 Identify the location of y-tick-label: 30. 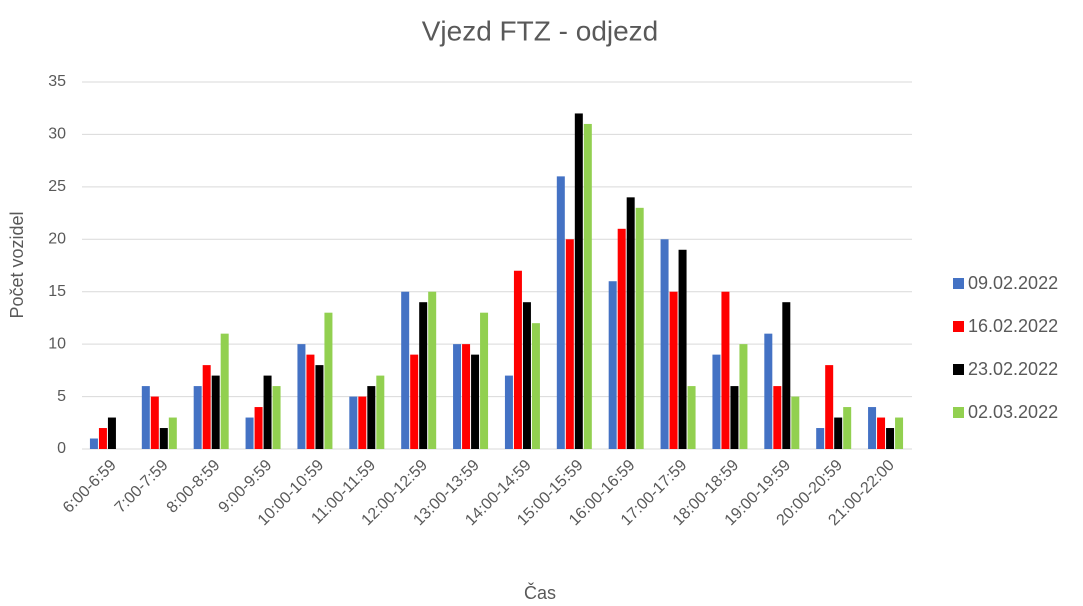
(57, 134).